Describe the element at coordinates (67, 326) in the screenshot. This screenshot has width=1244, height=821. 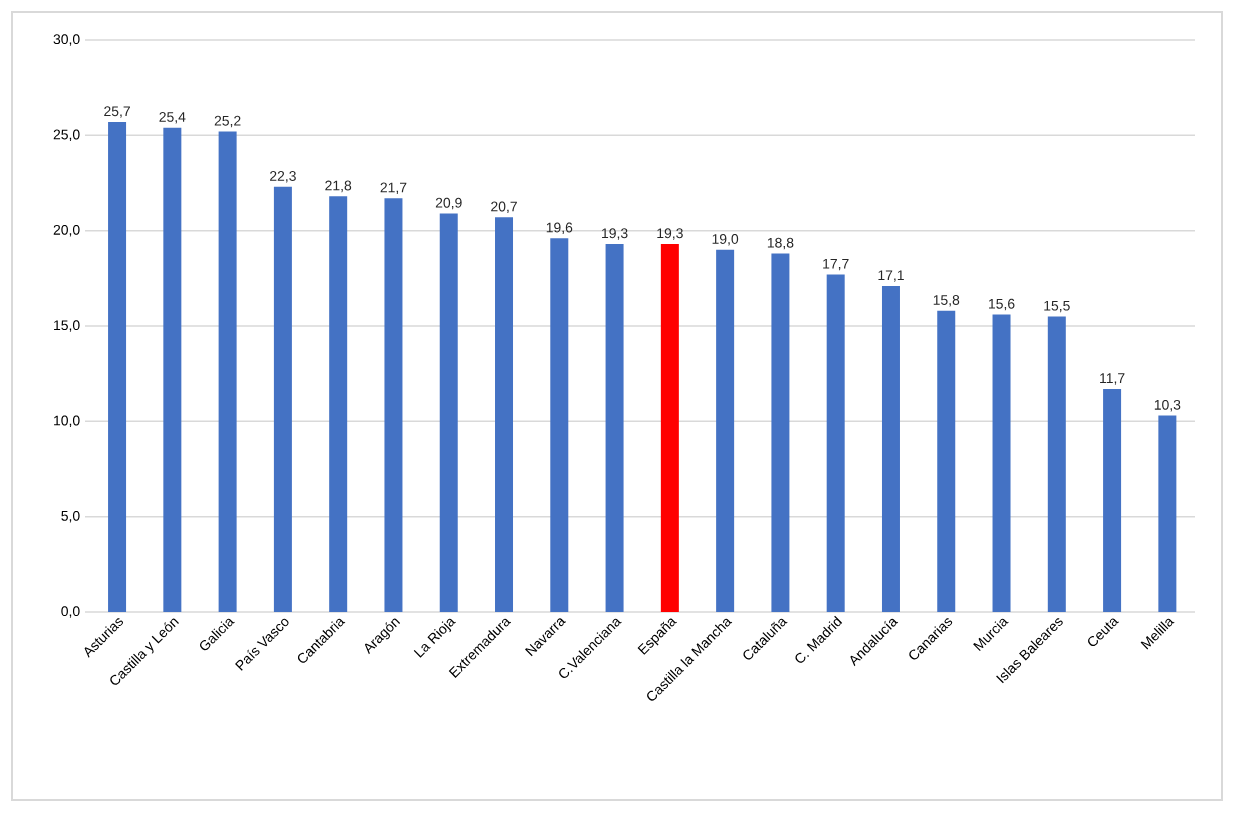
I see `y-tick-label: 15,0` at that location.